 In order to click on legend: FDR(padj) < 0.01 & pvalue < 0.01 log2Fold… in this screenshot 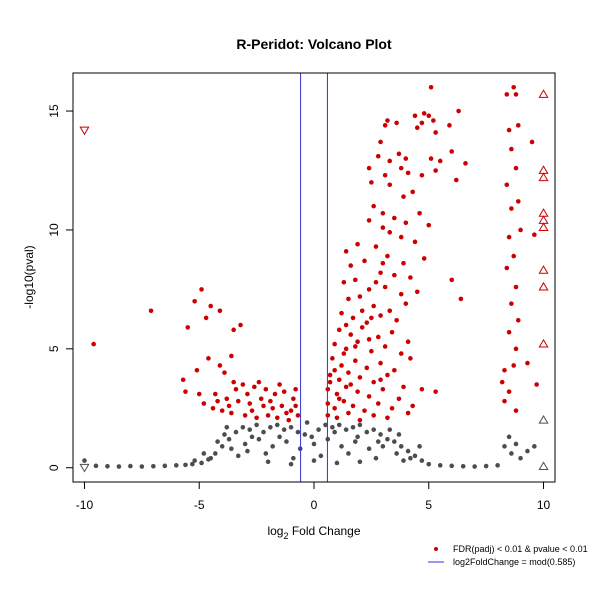, I will do `click(508, 555)`.